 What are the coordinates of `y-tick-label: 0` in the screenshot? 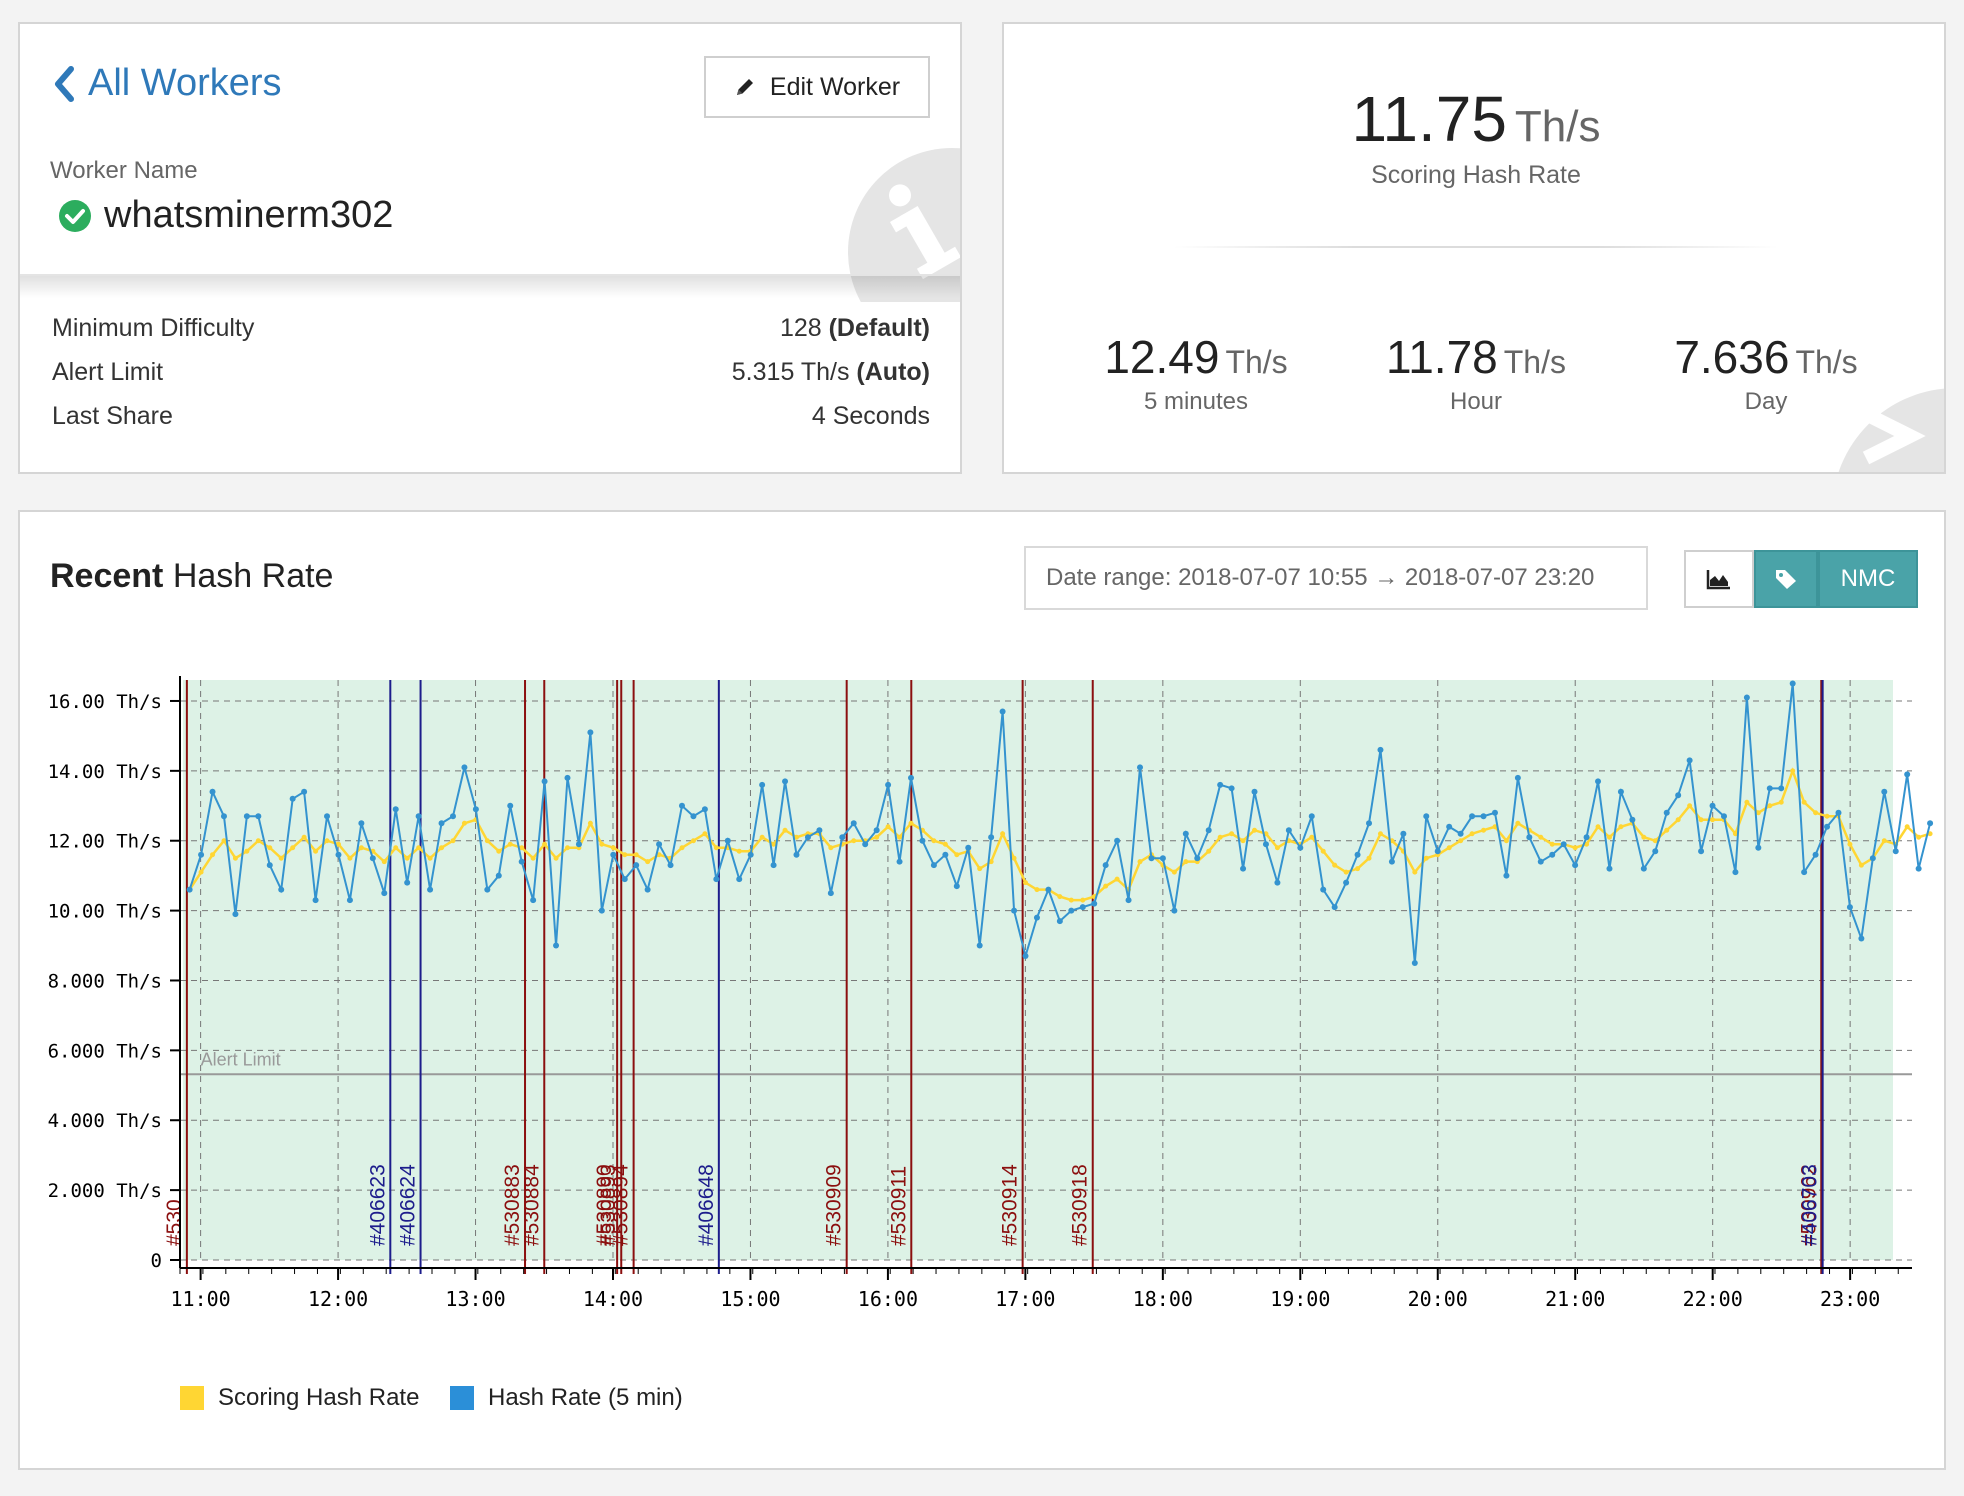 It's located at (156, 1261).